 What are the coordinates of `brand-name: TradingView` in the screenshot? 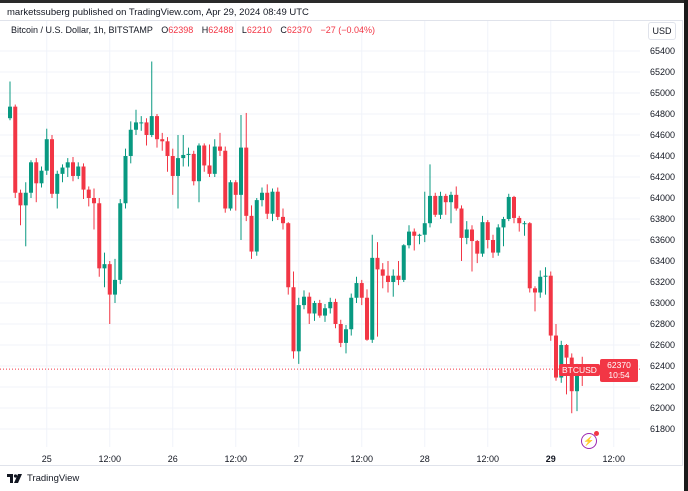 It's located at (53, 478).